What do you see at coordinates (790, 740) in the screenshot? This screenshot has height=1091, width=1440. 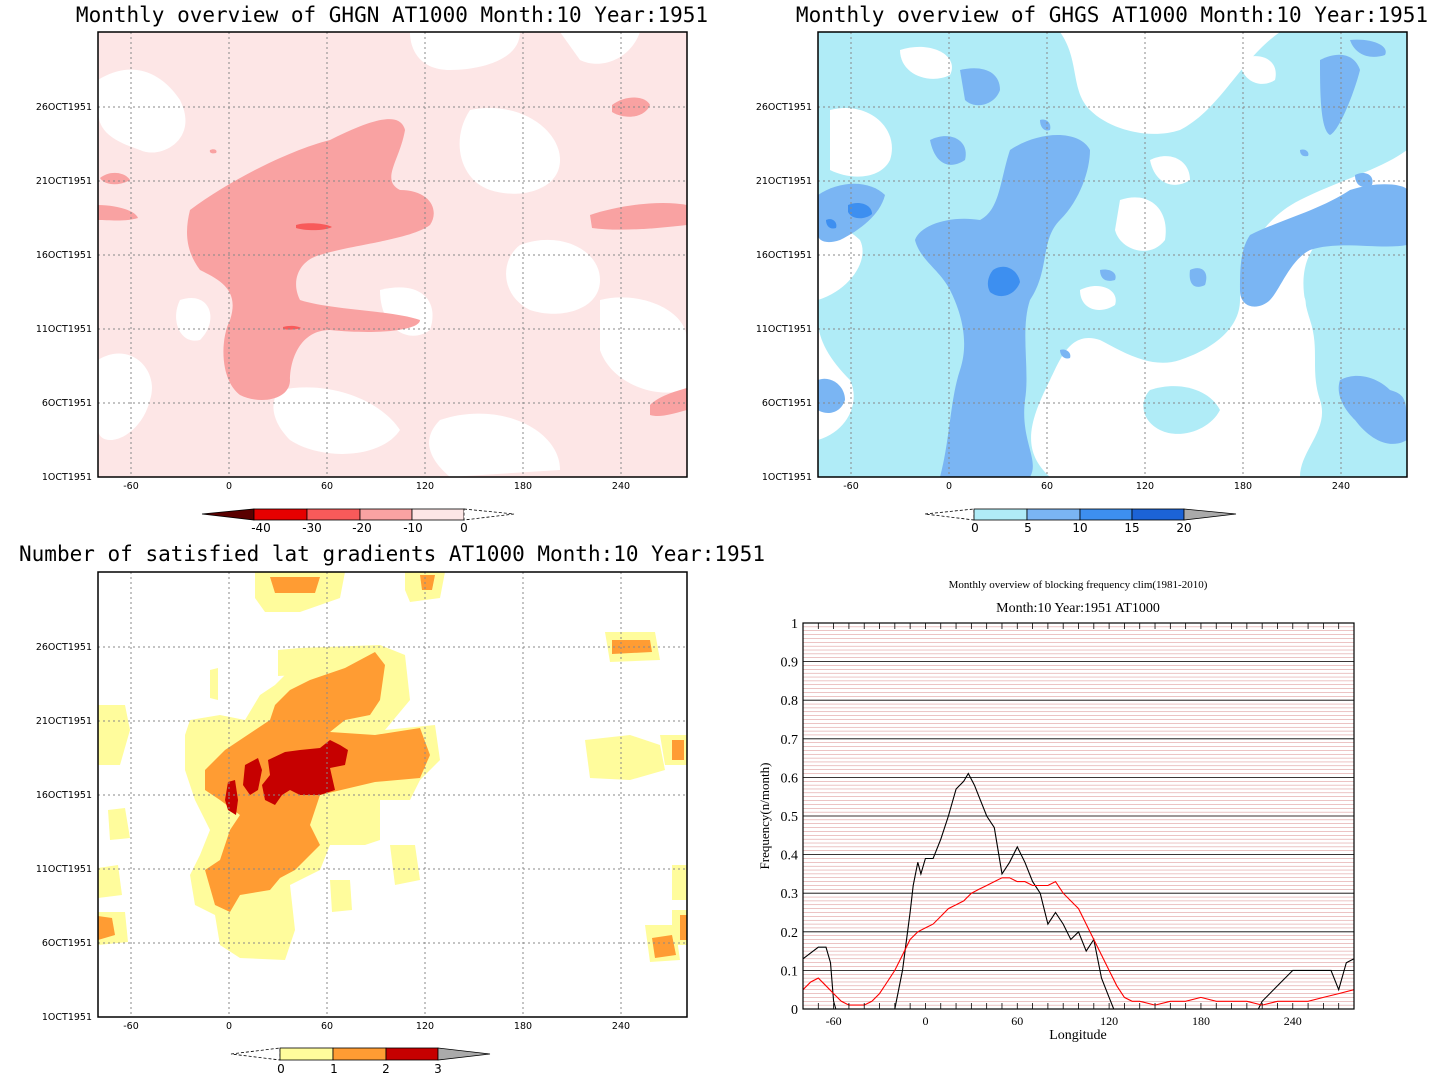 I see `y-tick: 0.7` at bounding box center [790, 740].